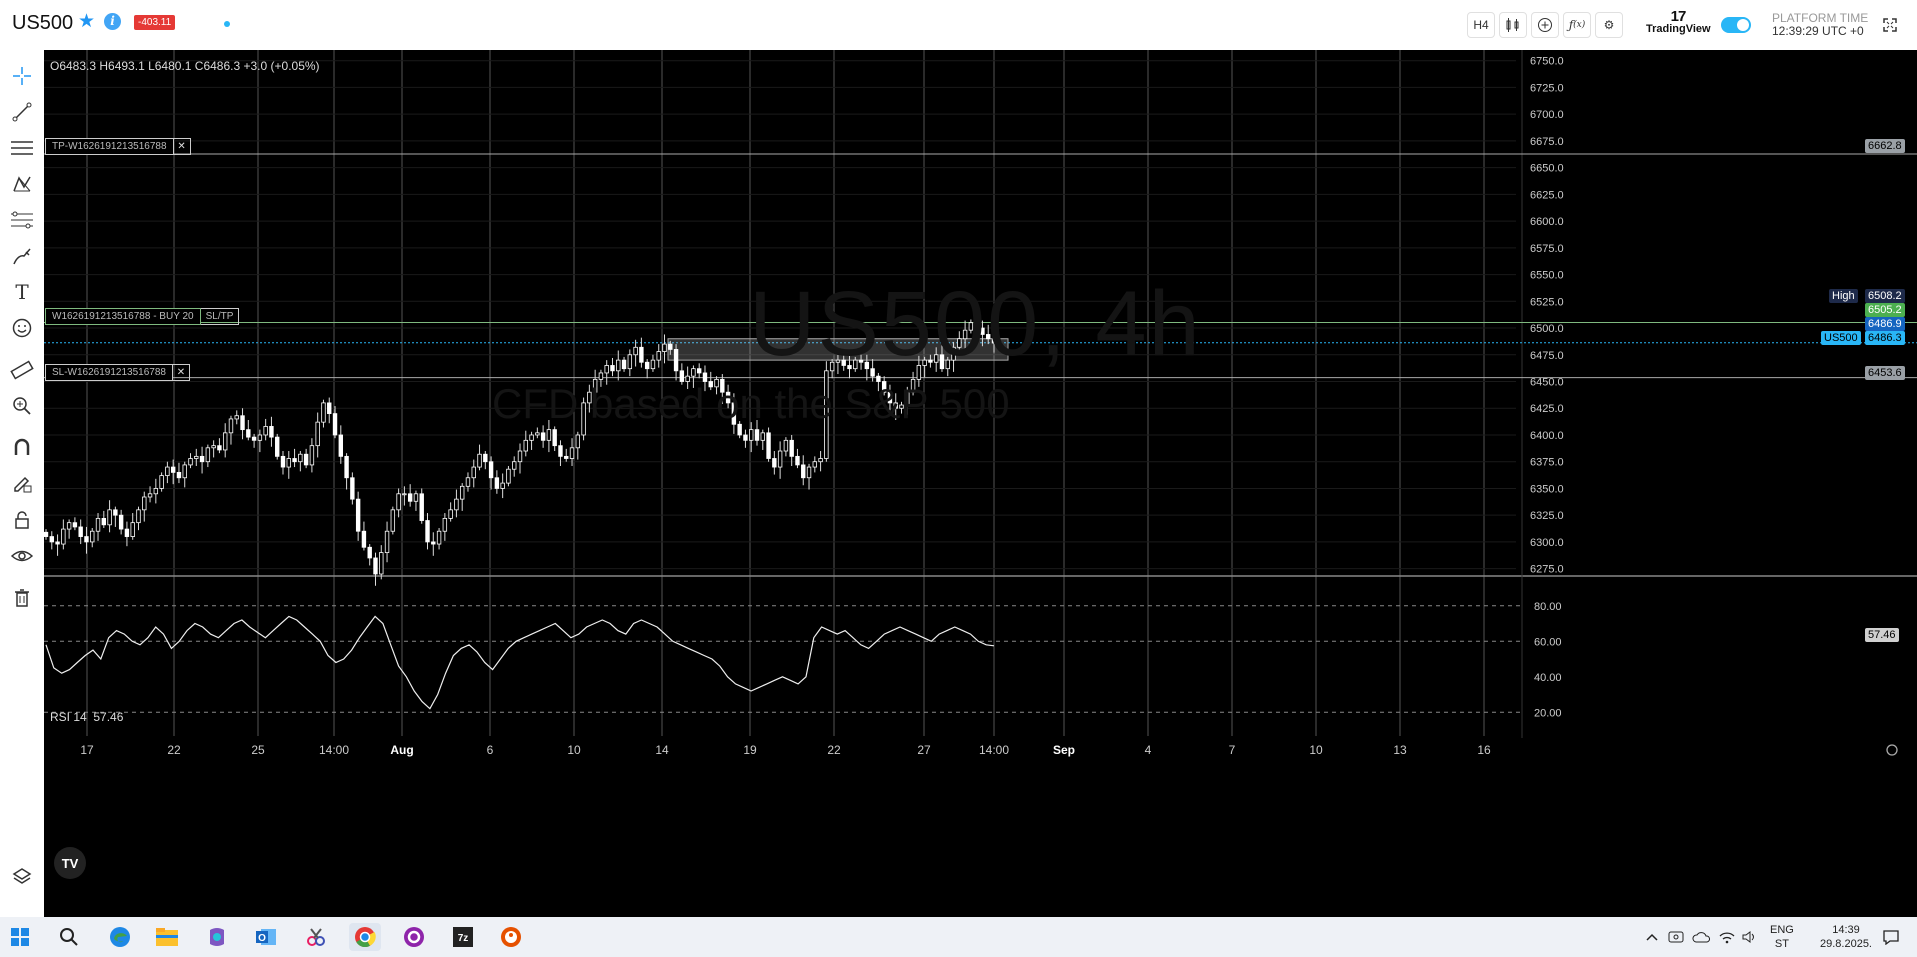  Describe the element at coordinates (22, 220) in the screenshot. I see `fib-icon` at that location.